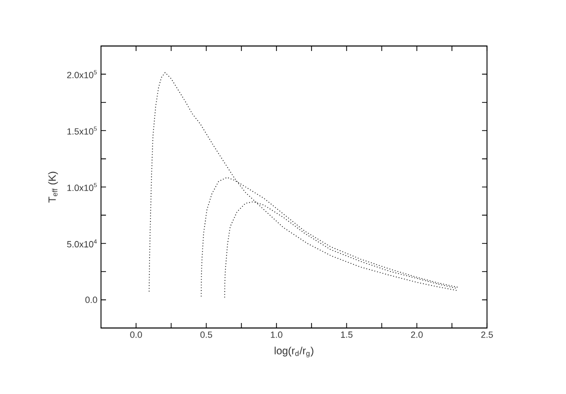 The width and height of the screenshot is (566, 394). Describe the element at coordinates (487, 335) in the screenshot. I see `x-tick-label: 2.5` at that location.